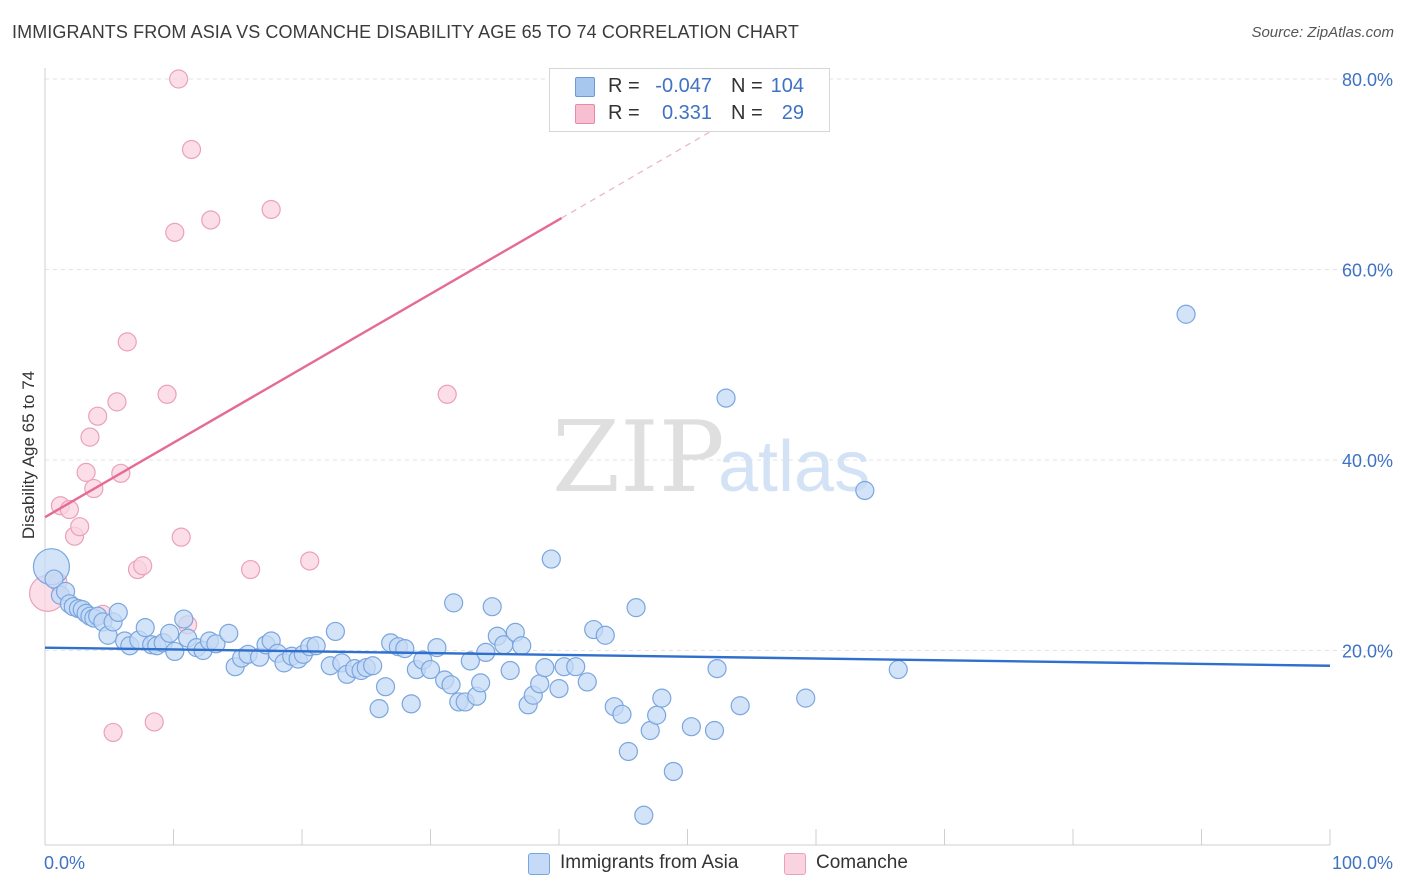 Image resolution: width=1406 pixels, height=892 pixels. I want to click on x-tick-label: 100.0%, so click(1362, 863).